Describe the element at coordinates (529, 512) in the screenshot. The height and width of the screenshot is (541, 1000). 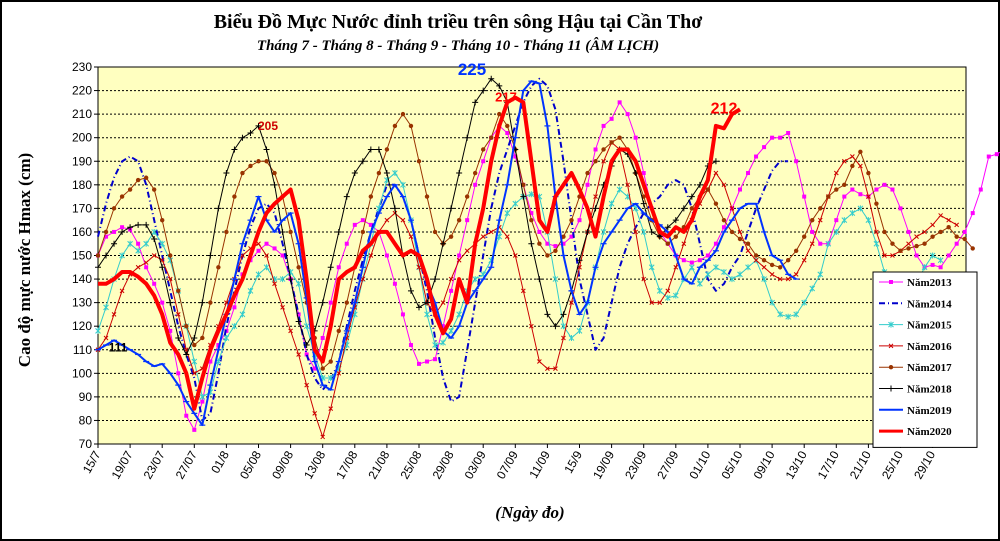
I see `x-axis-label: (Ngày đo)` at that location.